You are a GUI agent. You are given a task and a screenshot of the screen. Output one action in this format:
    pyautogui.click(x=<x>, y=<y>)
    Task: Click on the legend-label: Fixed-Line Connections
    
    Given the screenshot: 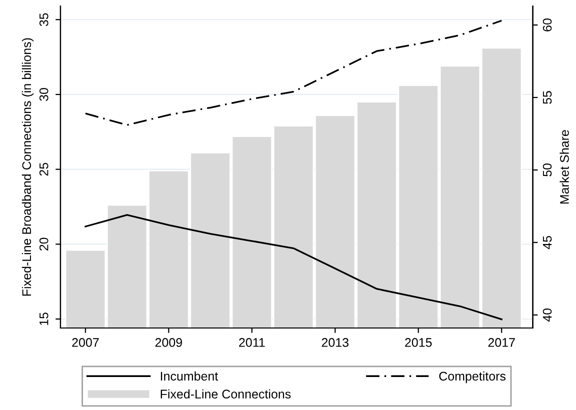 What is the action you would take?
    pyautogui.click(x=225, y=394)
    